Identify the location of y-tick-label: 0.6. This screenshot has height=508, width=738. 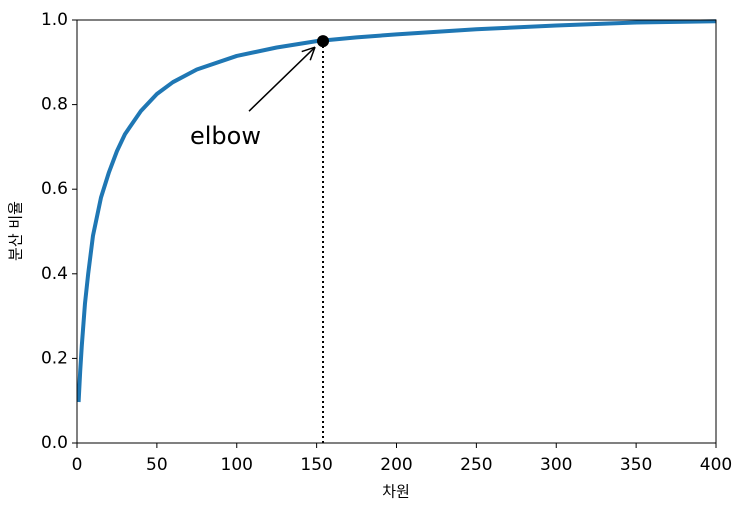
(54, 189).